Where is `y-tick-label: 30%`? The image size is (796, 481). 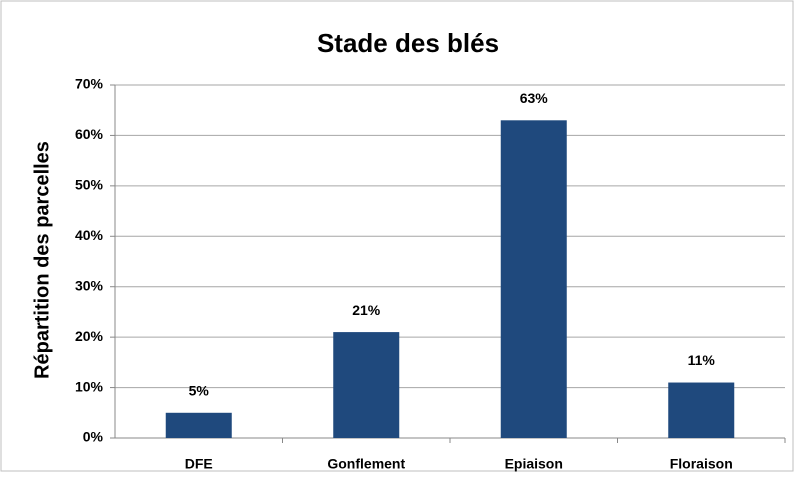 y-tick-label: 30% is located at coordinates (89, 285).